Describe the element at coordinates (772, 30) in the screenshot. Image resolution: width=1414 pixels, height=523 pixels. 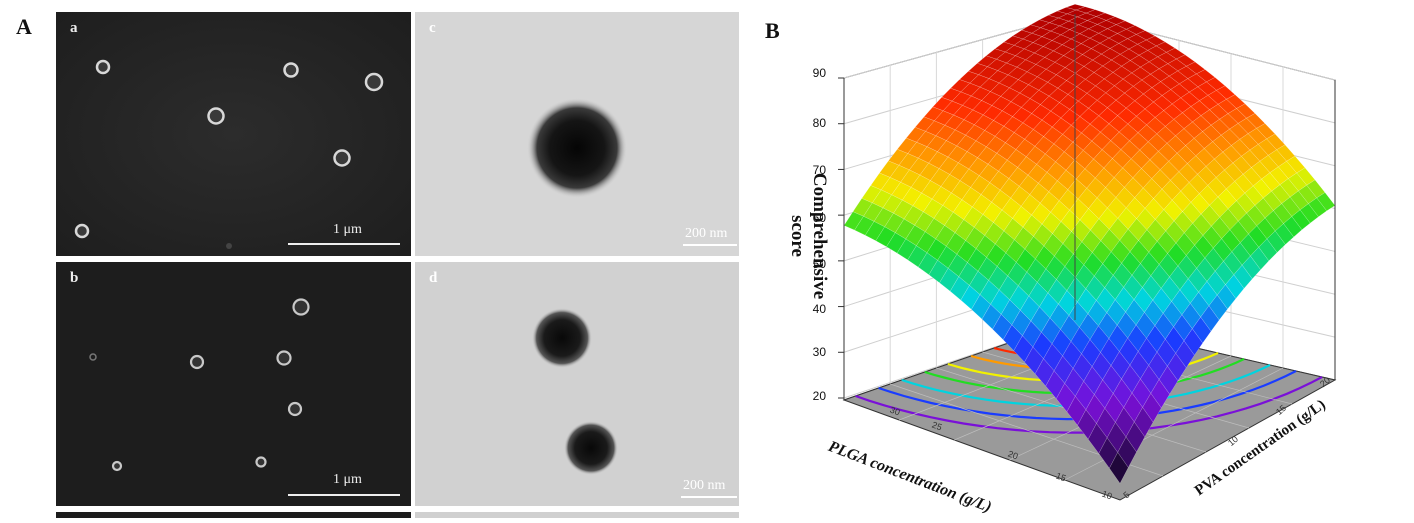
I see `panel-b-label: B` at that location.